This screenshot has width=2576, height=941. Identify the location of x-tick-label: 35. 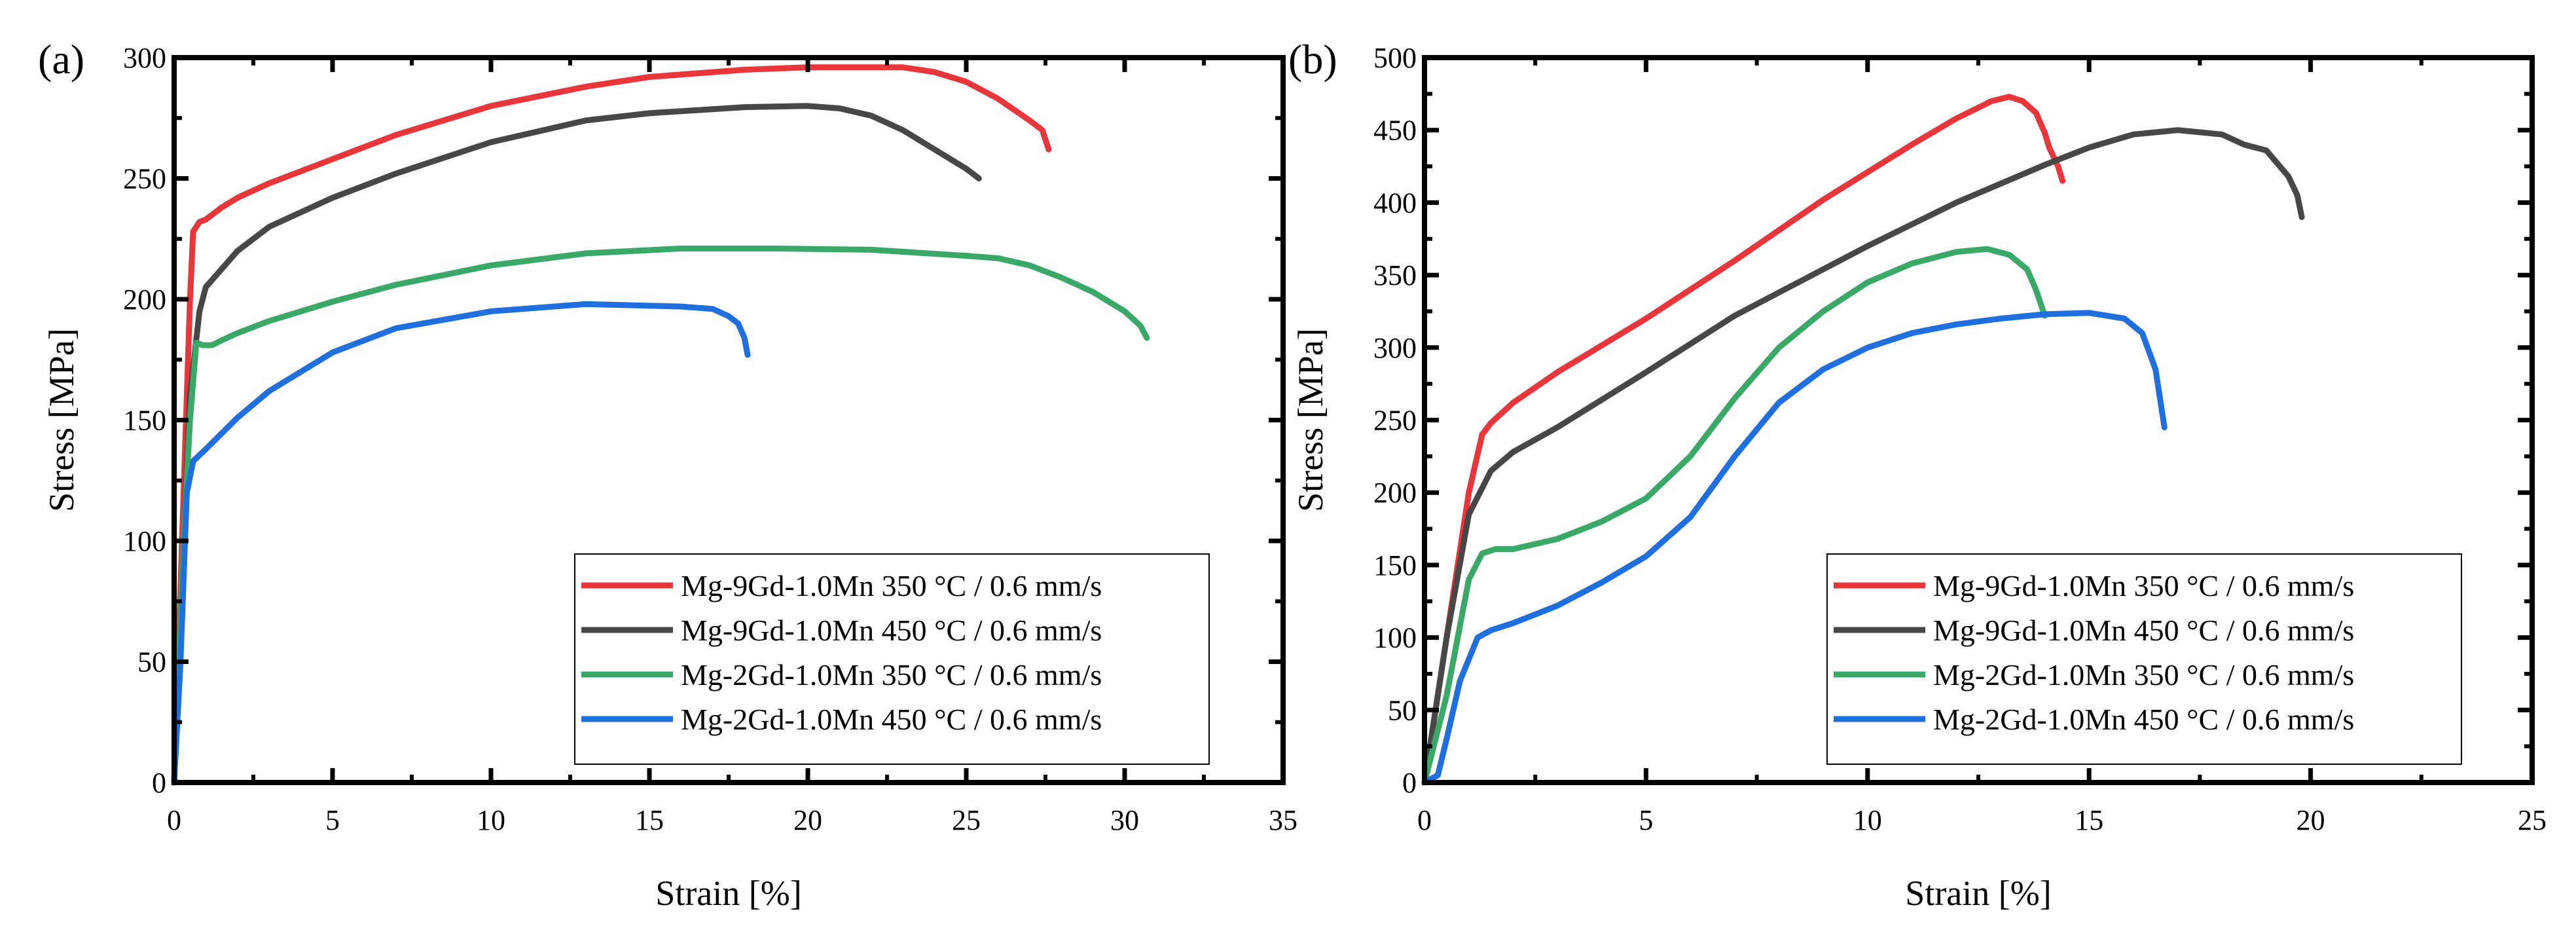
(1283, 820).